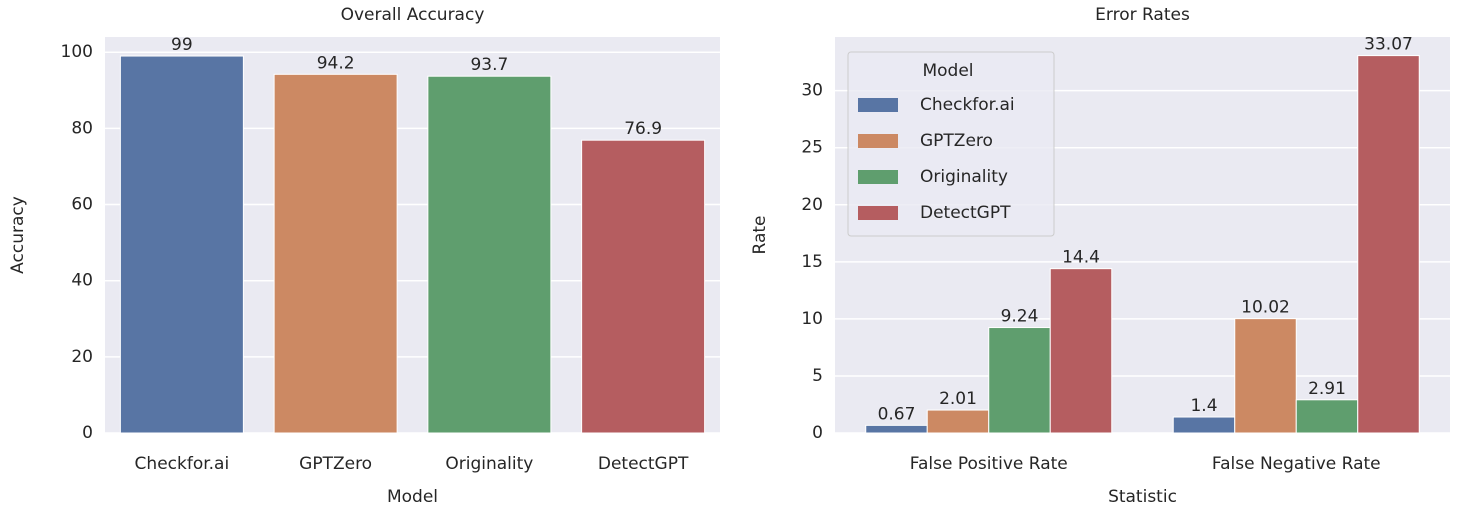 This screenshot has width=1460, height=514. I want to click on x-tick-label: Checkfor.ai, so click(182, 464).